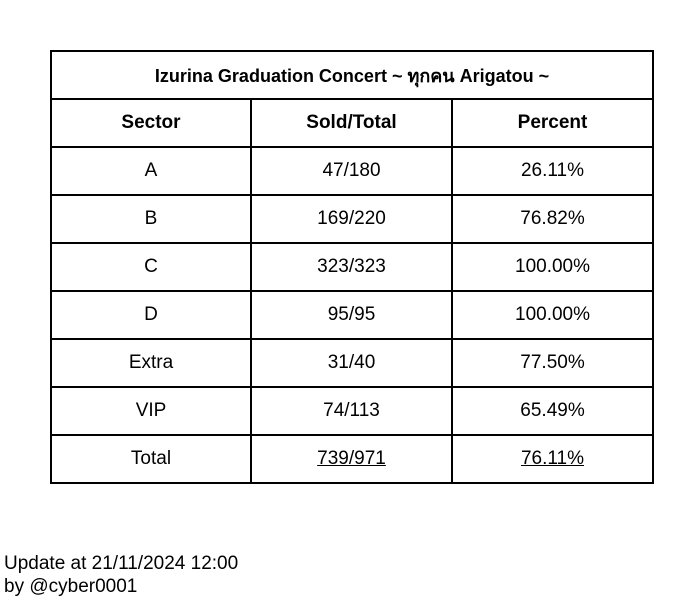 This screenshot has height=600, width=700. Describe the element at coordinates (552, 411) in the screenshot. I see `percent-cell: 65.49%` at that location.